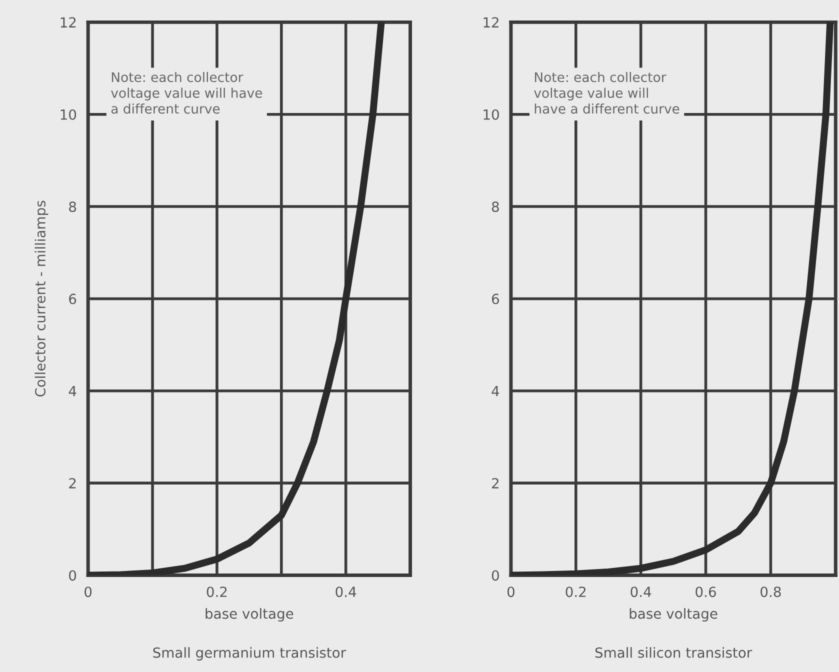 The height and width of the screenshot is (672, 839). Describe the element at coordinates (770, 592) in the screenshot. I see `x-tick-label: 0.8` at that location.